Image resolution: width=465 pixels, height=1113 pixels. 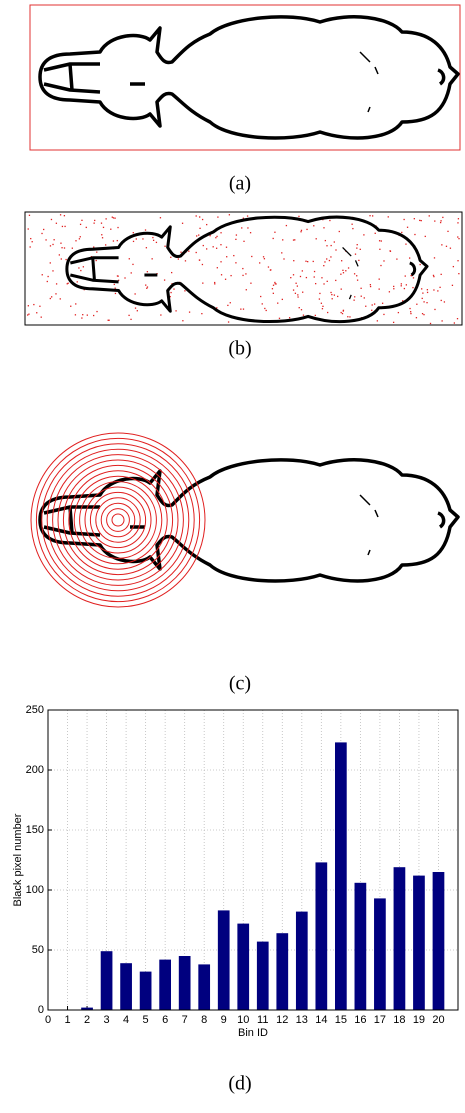 What do you see at coordinates (360, 1020) in the screenshot?
I see `x-tick-label: 16` at bounding box center [360, 1020].